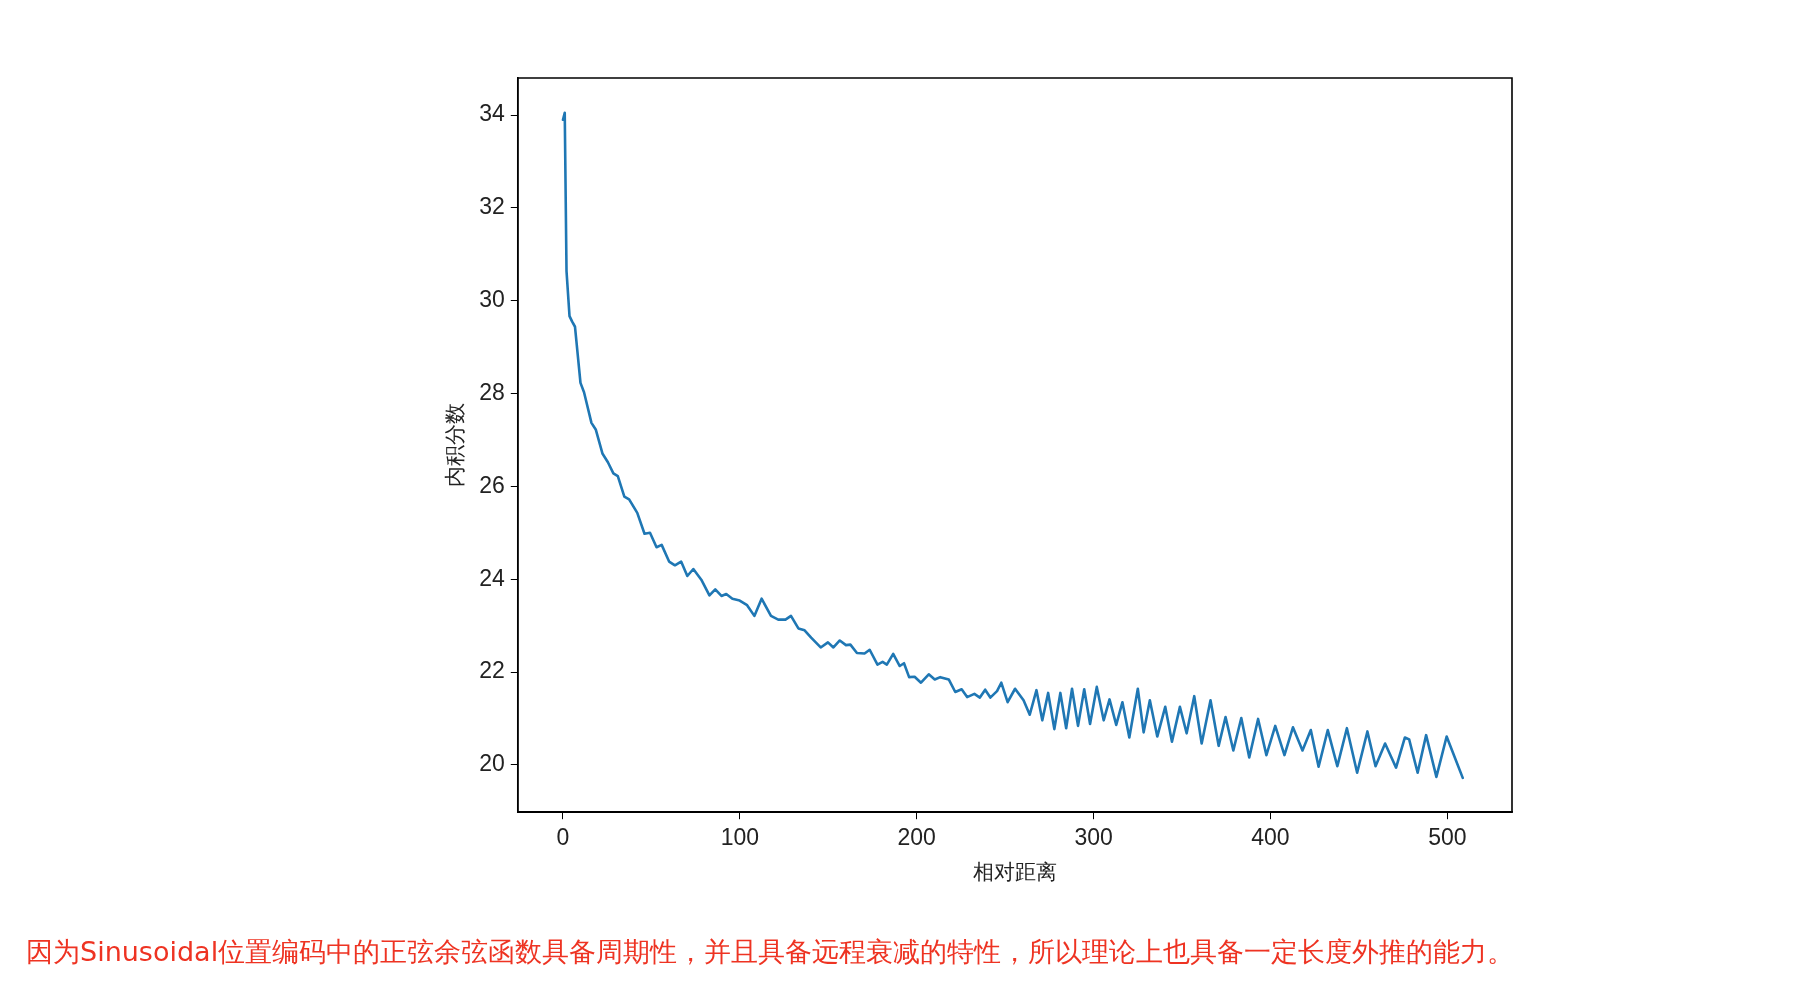 The width and height of the screenshot is (1802, 990). Describe the element at coordinates (563, 837) in the screenshot. I see `x-tick-label: 0` at that location.